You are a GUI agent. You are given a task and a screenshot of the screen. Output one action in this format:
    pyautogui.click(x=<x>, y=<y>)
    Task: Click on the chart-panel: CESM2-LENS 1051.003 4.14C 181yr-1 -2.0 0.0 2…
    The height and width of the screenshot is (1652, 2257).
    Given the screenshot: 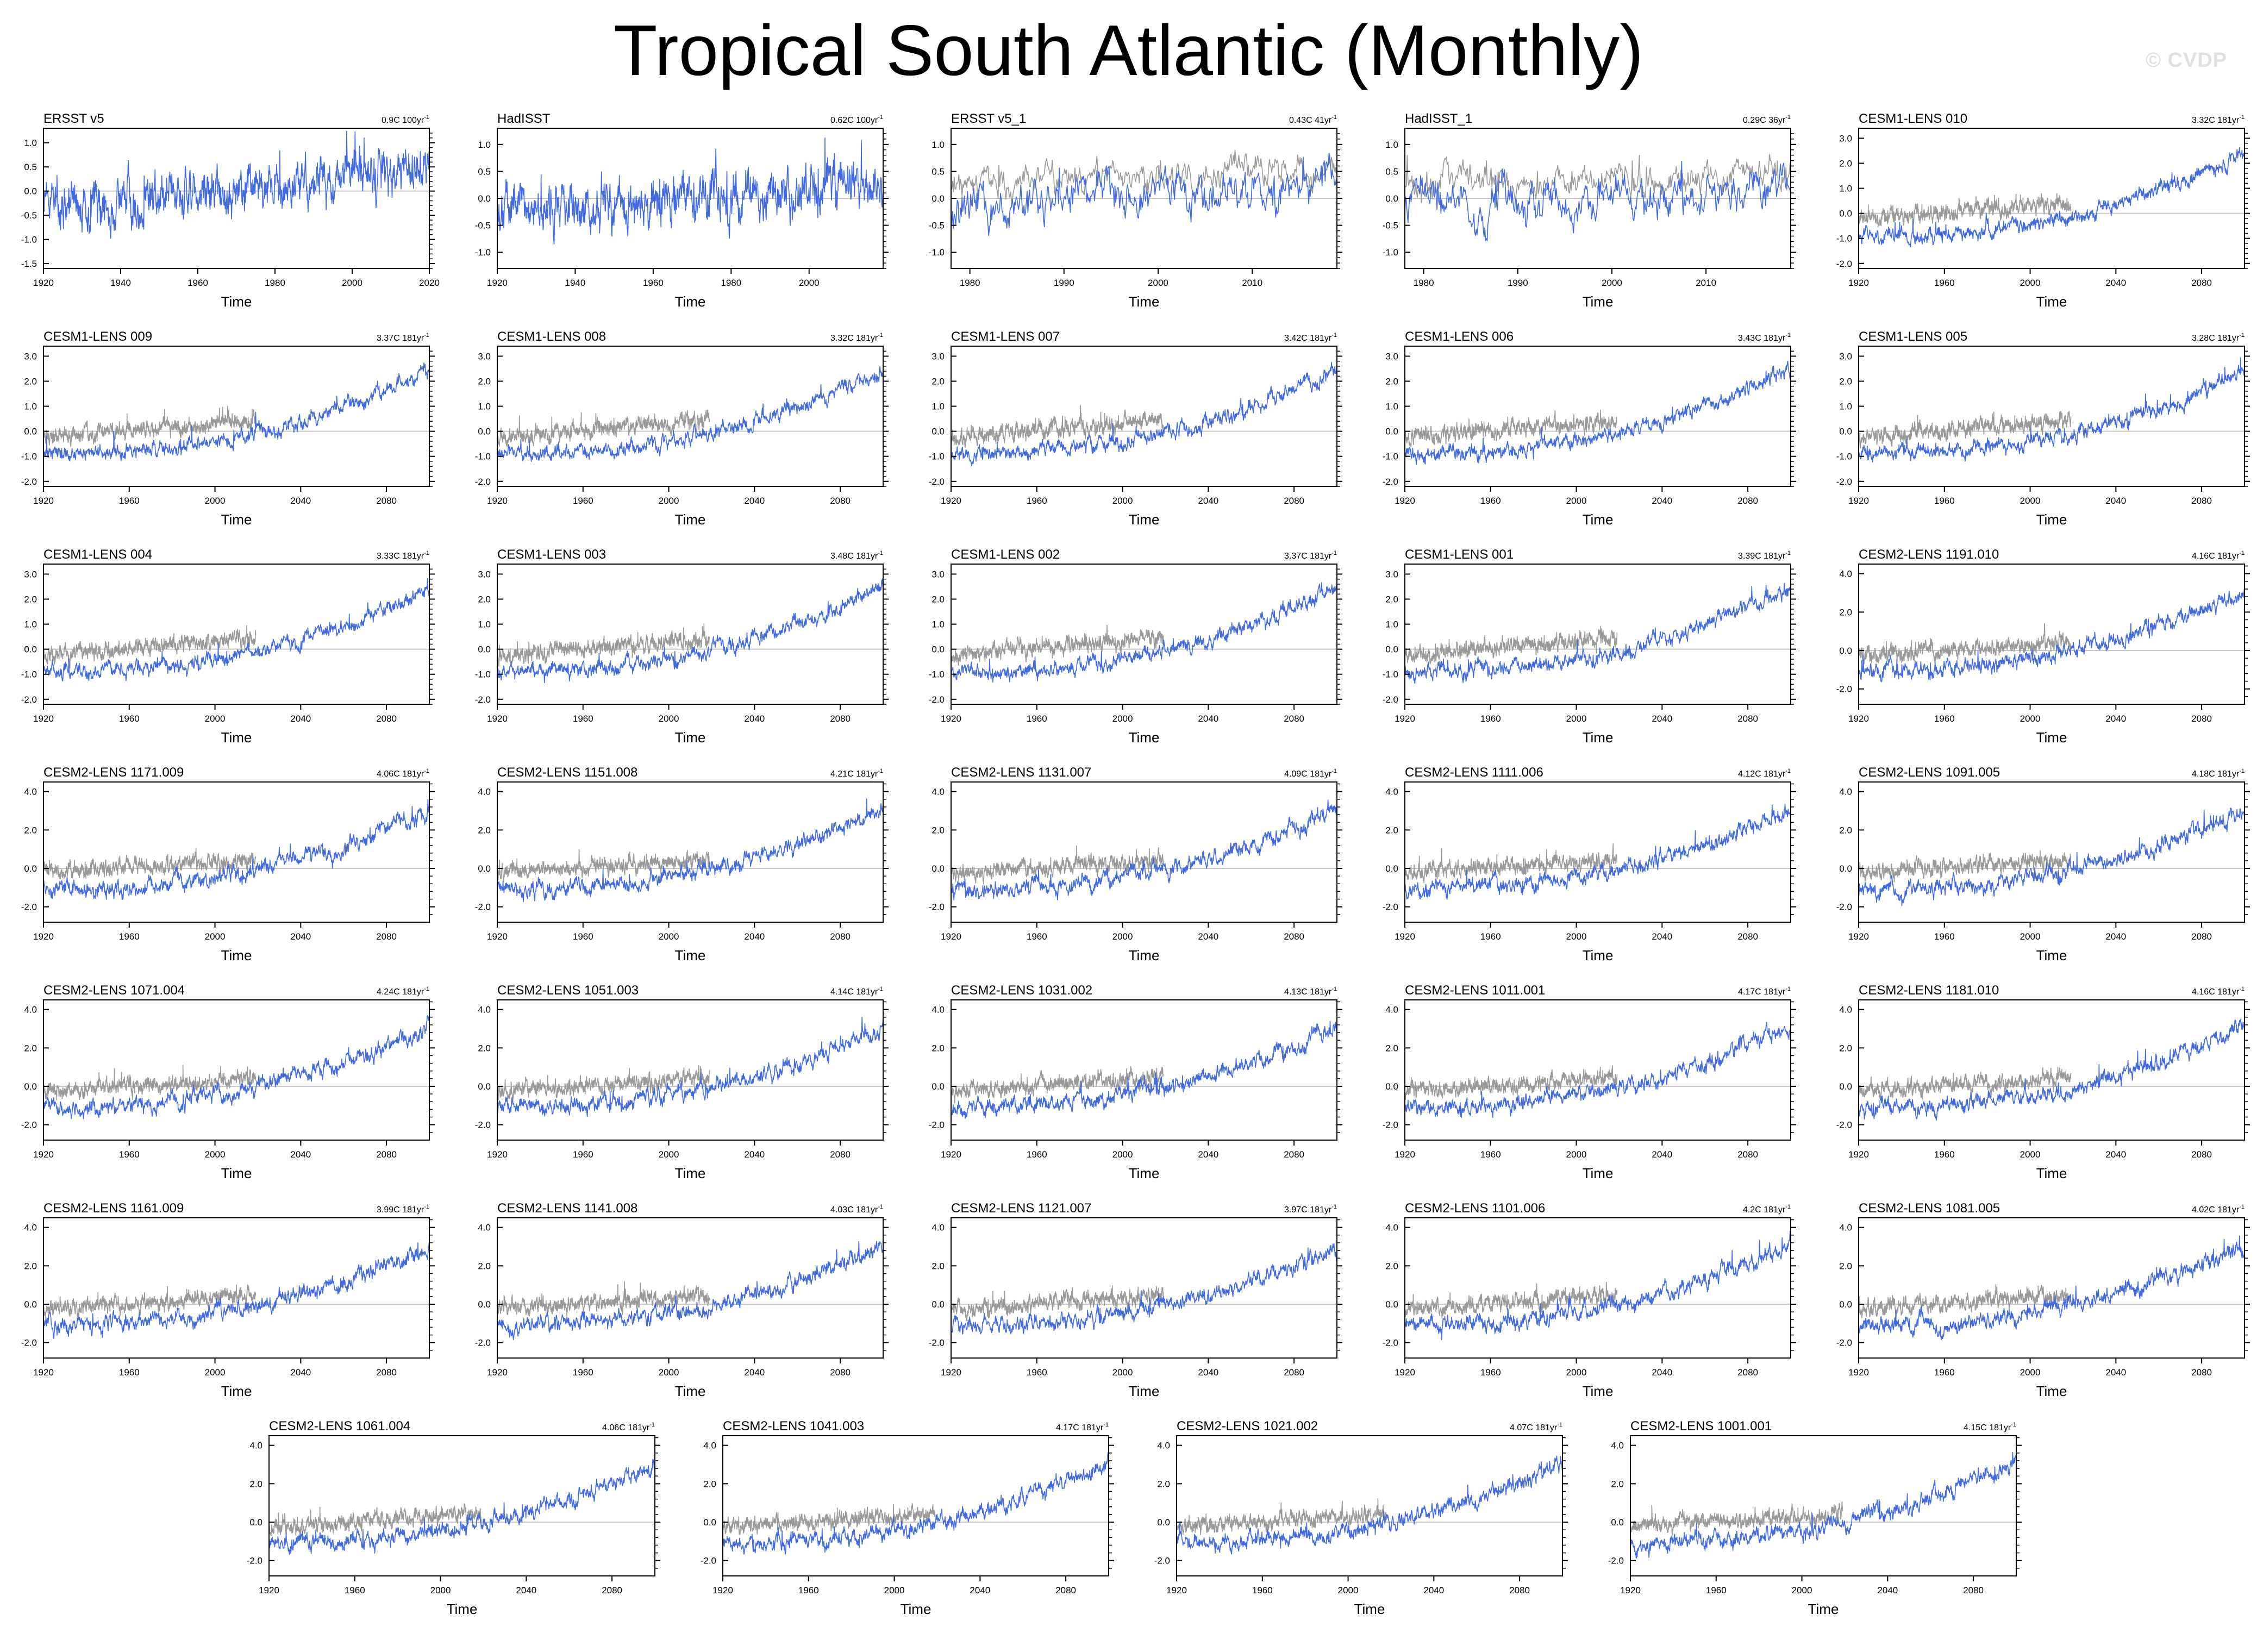 What is the action you would take?
    pyautogui.click(x=682, y=1082)
    